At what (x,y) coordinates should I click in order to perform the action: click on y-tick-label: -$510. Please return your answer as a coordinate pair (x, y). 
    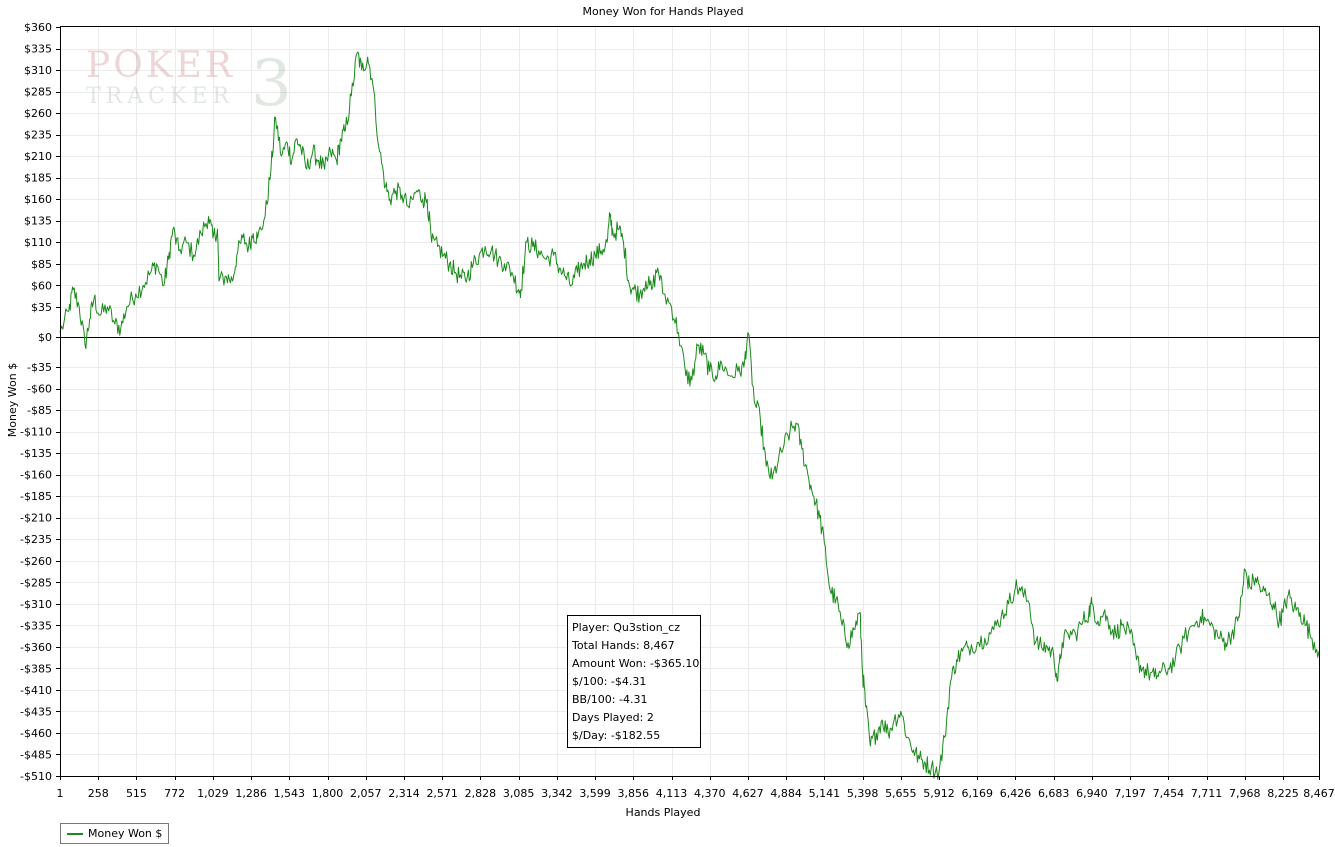
    Looking at the image, I should click on (36, 776).